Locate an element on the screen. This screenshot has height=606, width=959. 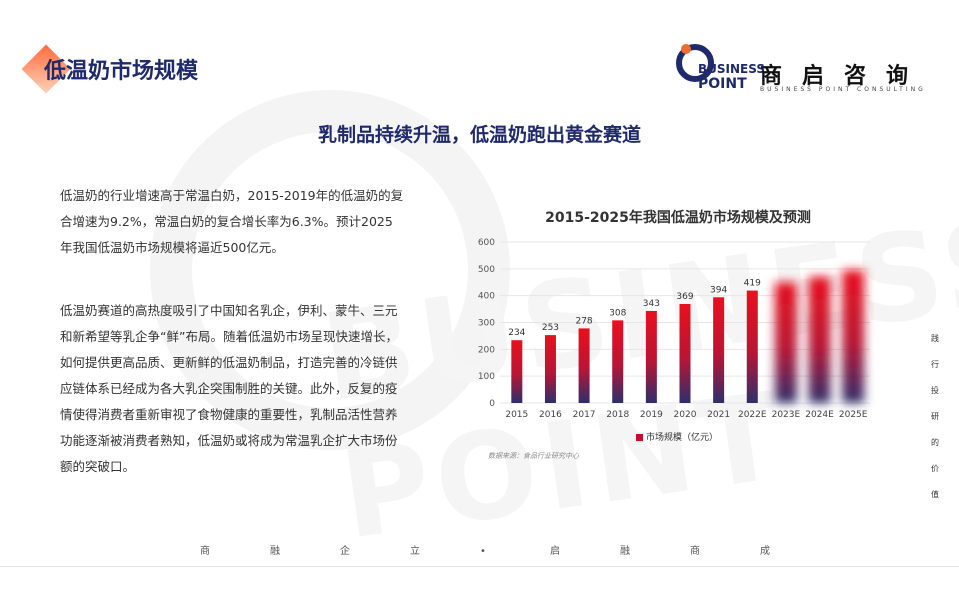
data-label: 369 is located at coordinates (684, 297).